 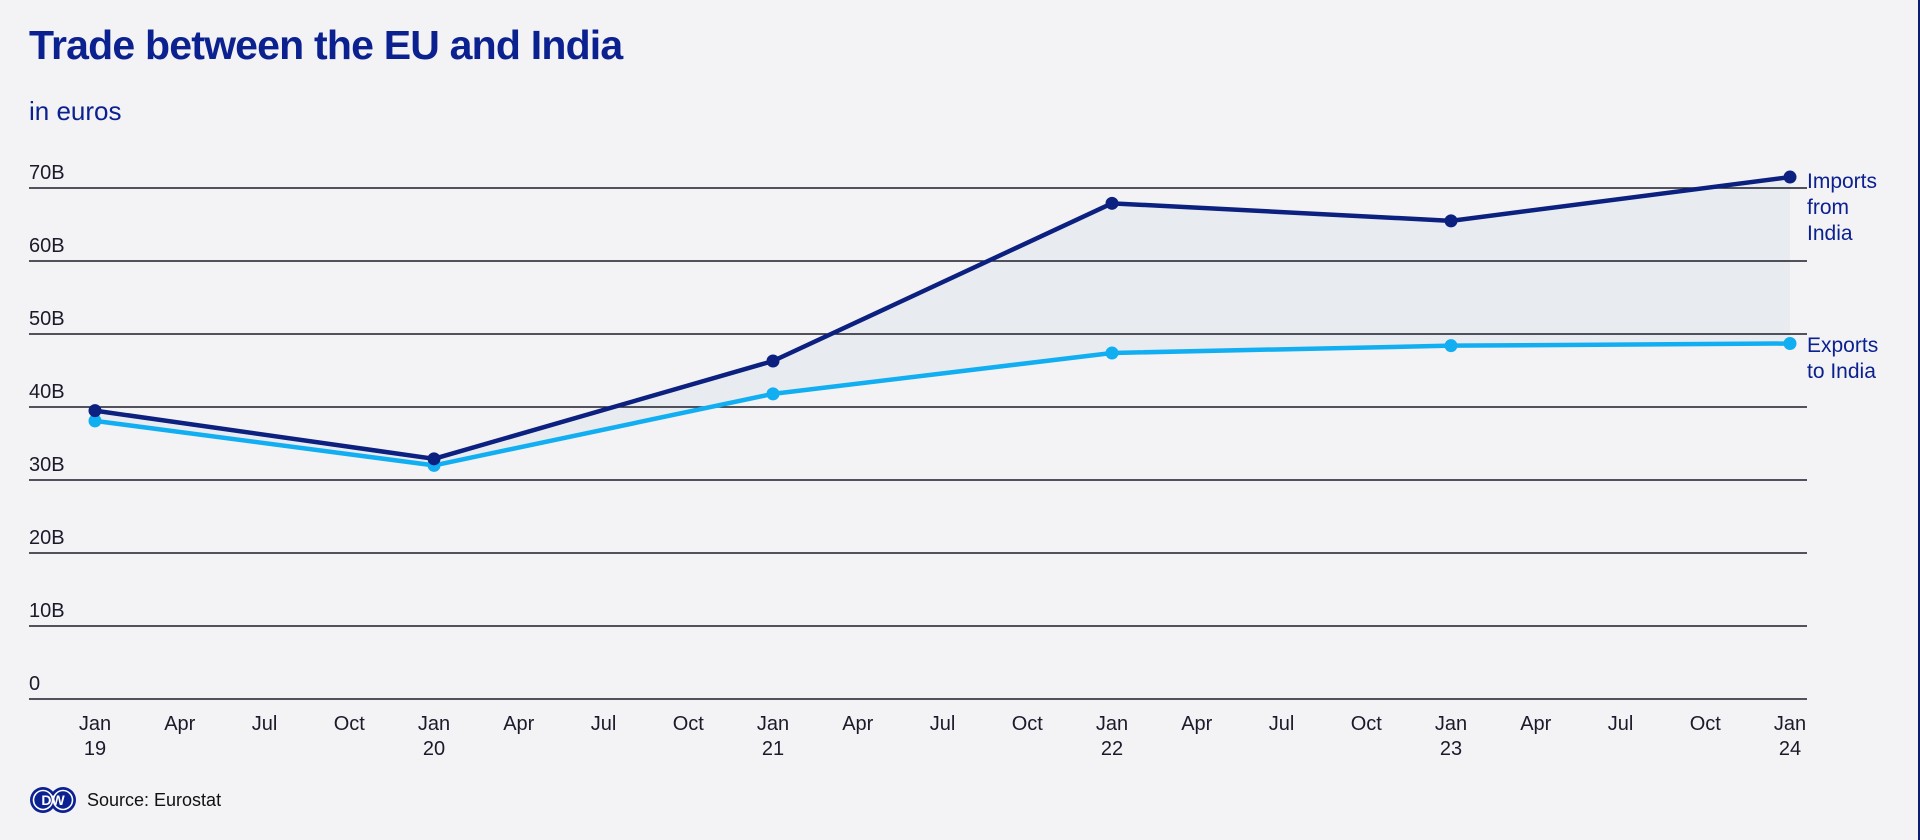 I want to click on dw-logo: DW, so click(x=53, y=800).